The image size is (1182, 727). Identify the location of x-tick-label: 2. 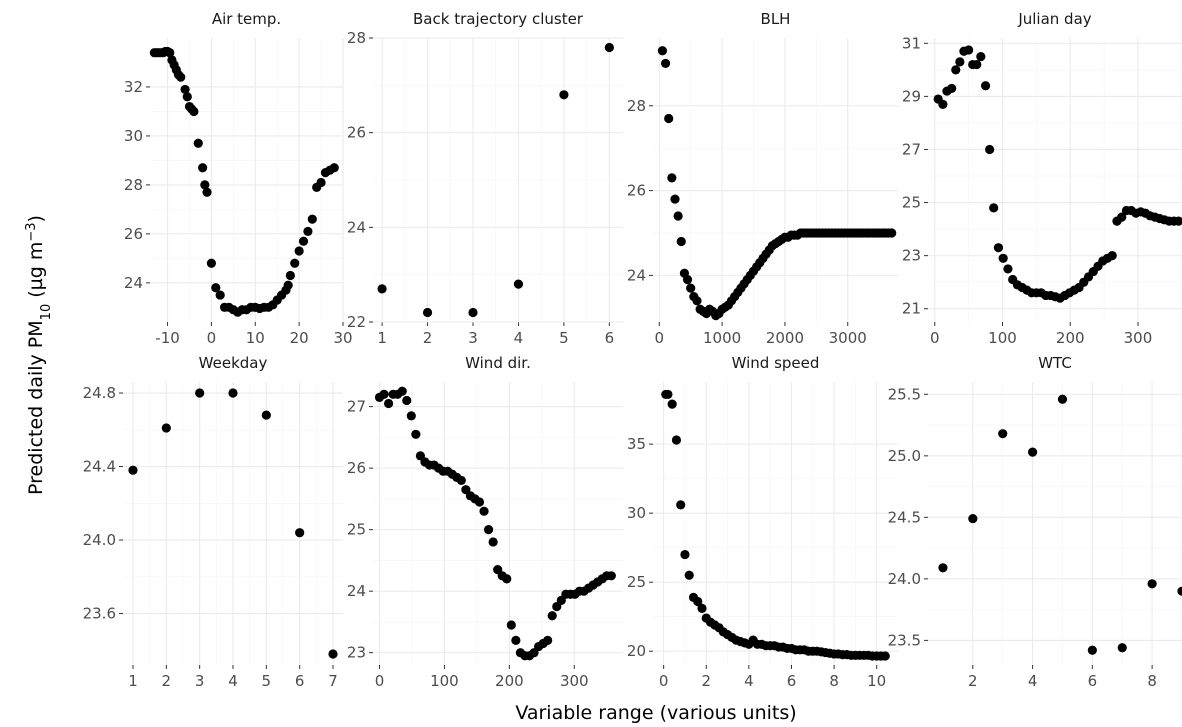
(167, 681).